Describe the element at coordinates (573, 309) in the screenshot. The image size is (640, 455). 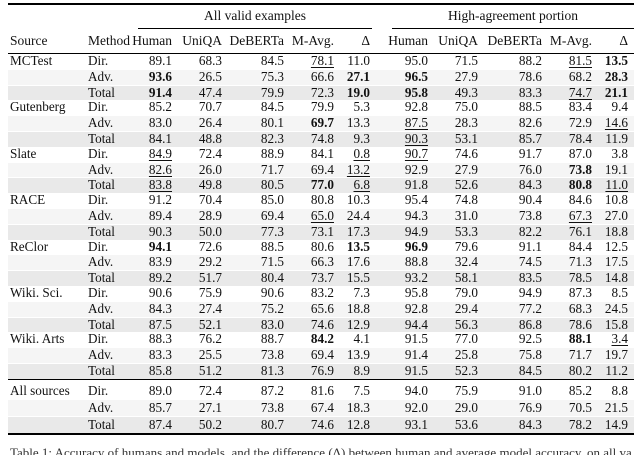
I see `value-cell: 68.3` at that location.